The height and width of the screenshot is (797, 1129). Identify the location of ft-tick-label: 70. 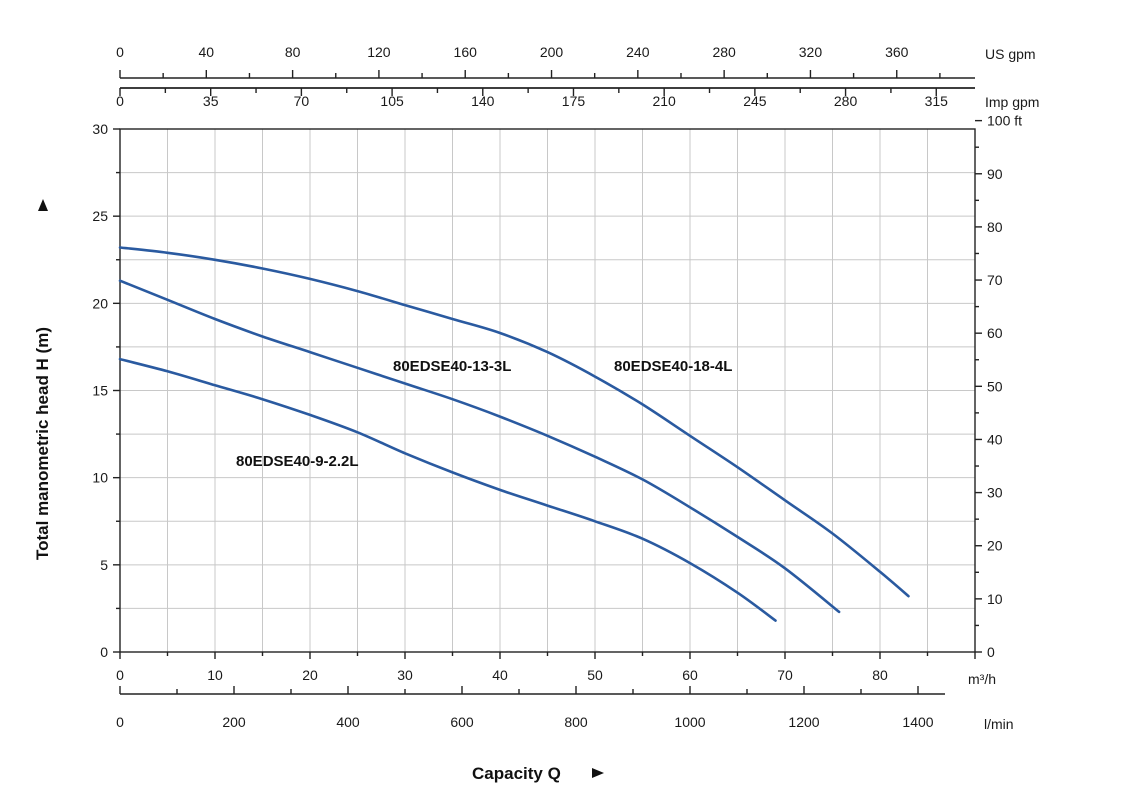
(995, 280).